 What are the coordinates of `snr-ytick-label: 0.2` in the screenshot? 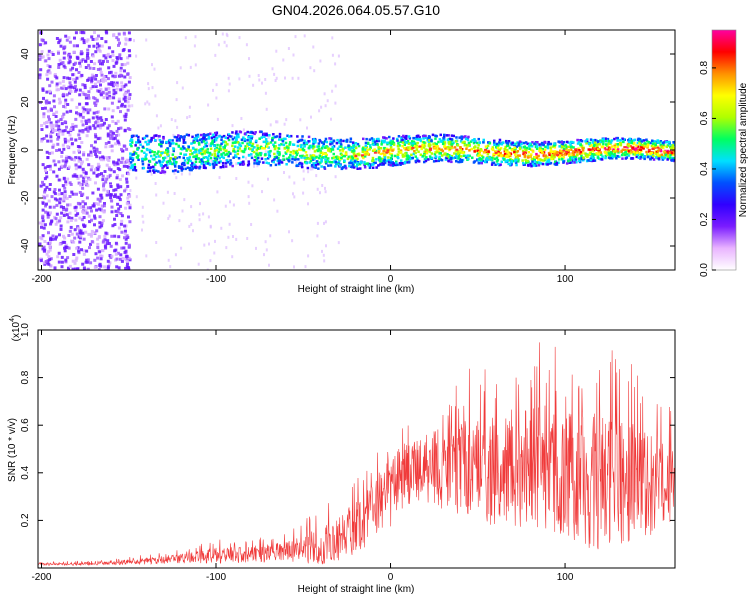 It's located at (25, 520).